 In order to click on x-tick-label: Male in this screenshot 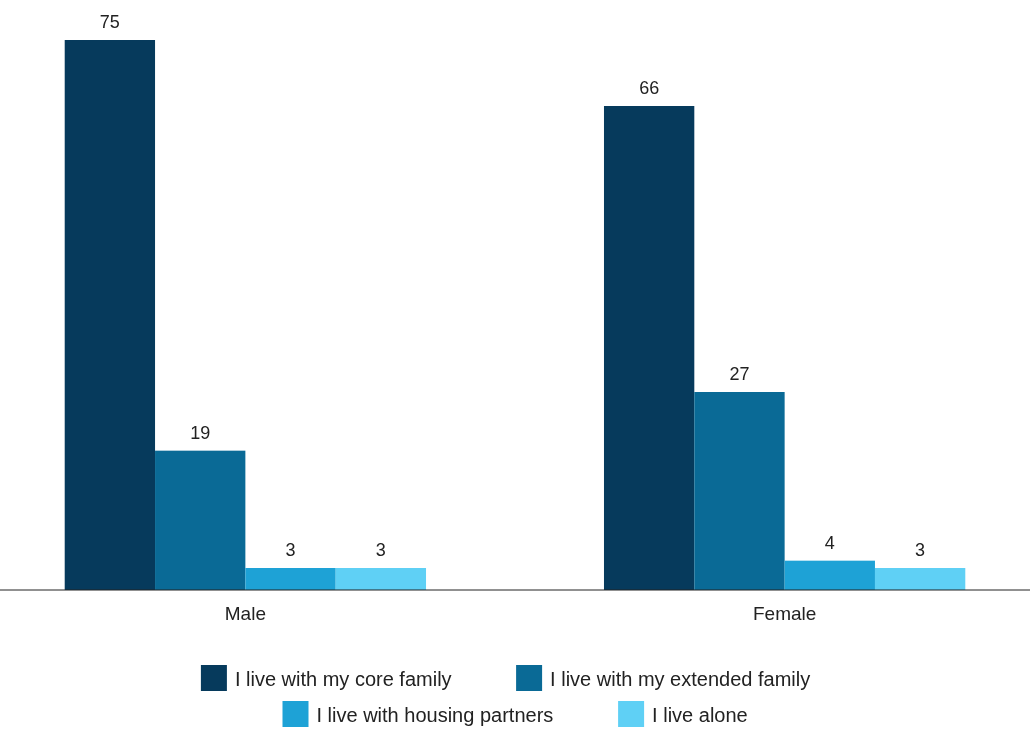, I will do `click(245, 613)`.